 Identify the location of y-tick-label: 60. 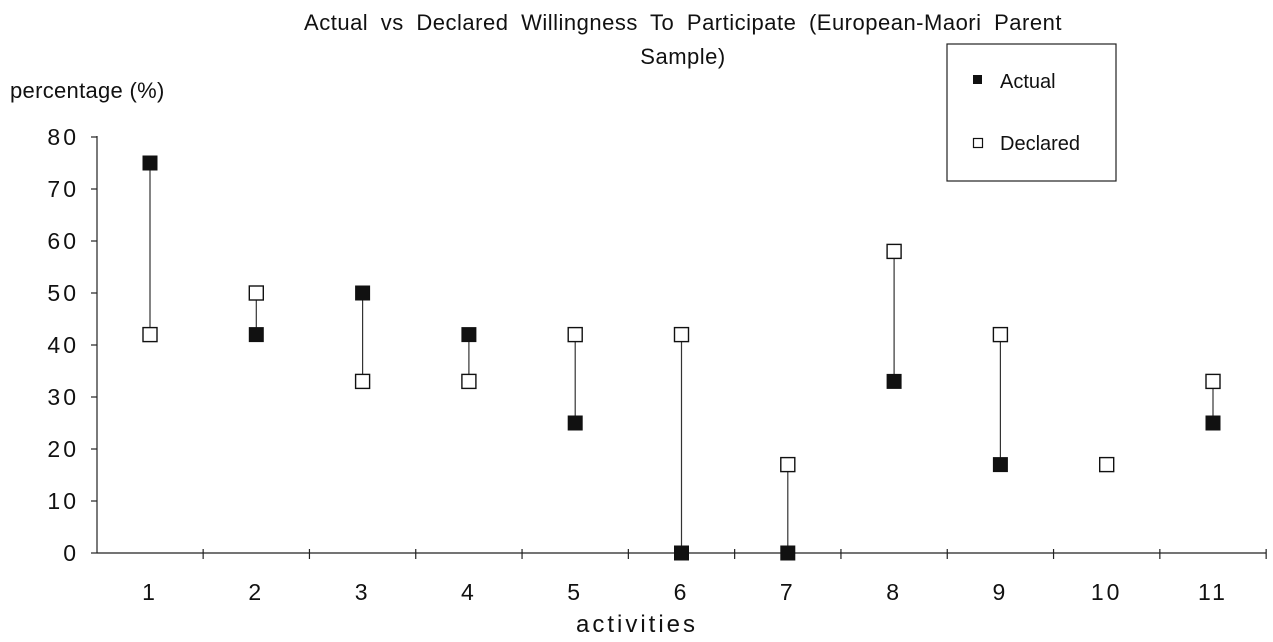
(63, 241).